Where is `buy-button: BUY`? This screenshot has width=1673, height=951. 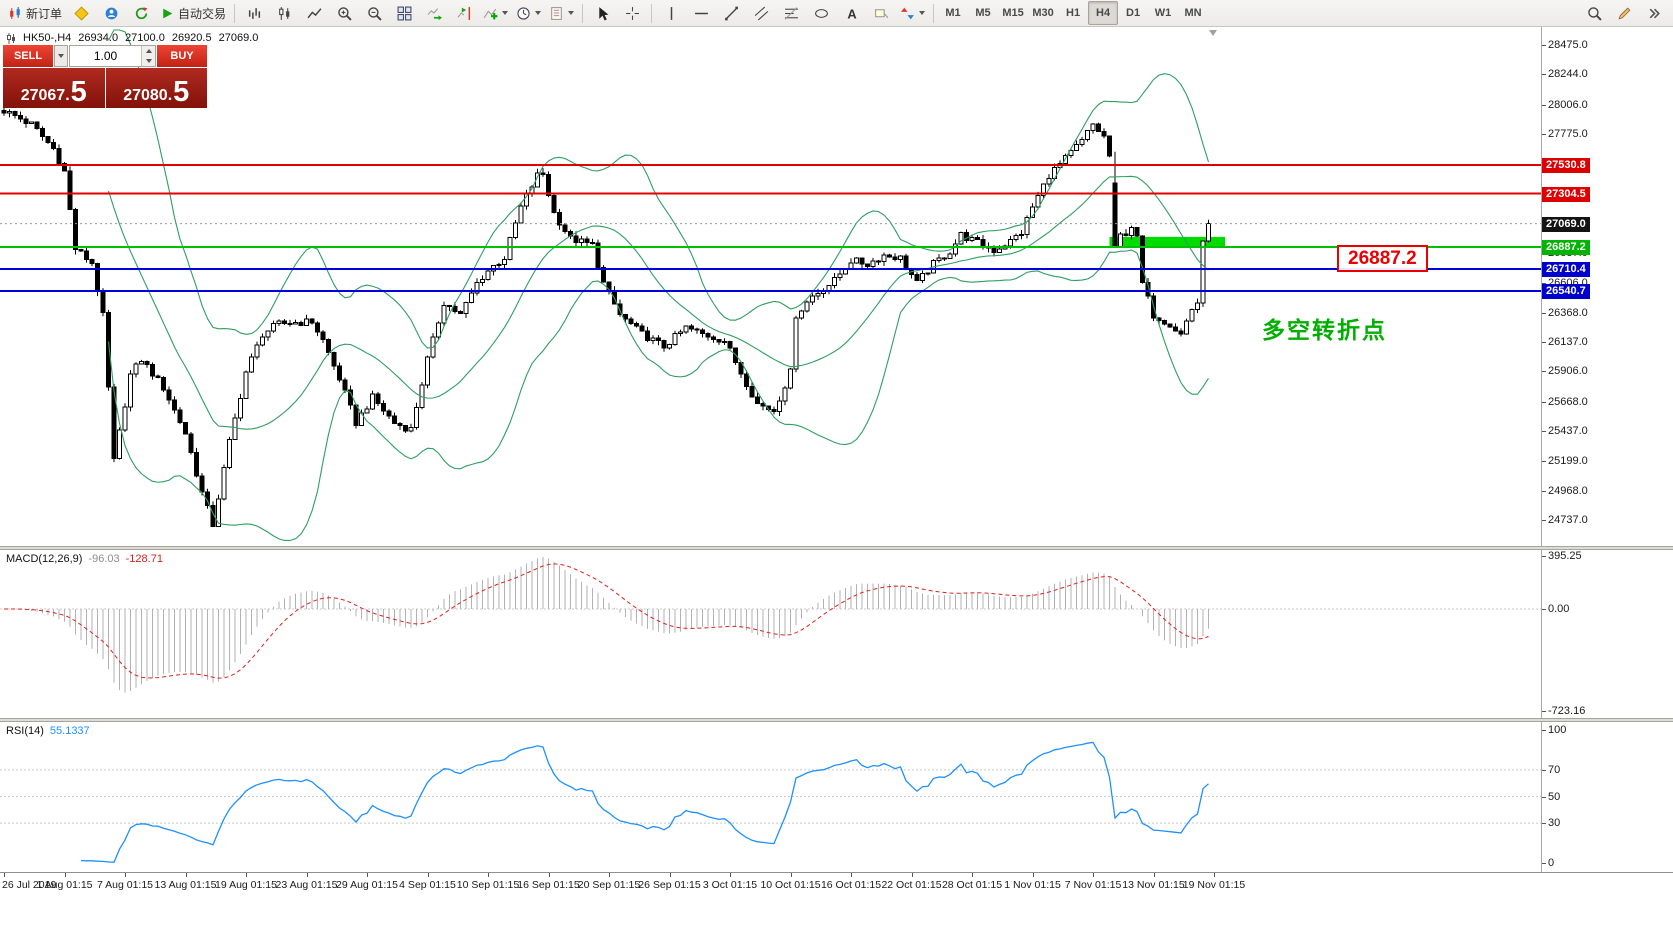 buy-button: BUY is located at coordinates (182, 56).